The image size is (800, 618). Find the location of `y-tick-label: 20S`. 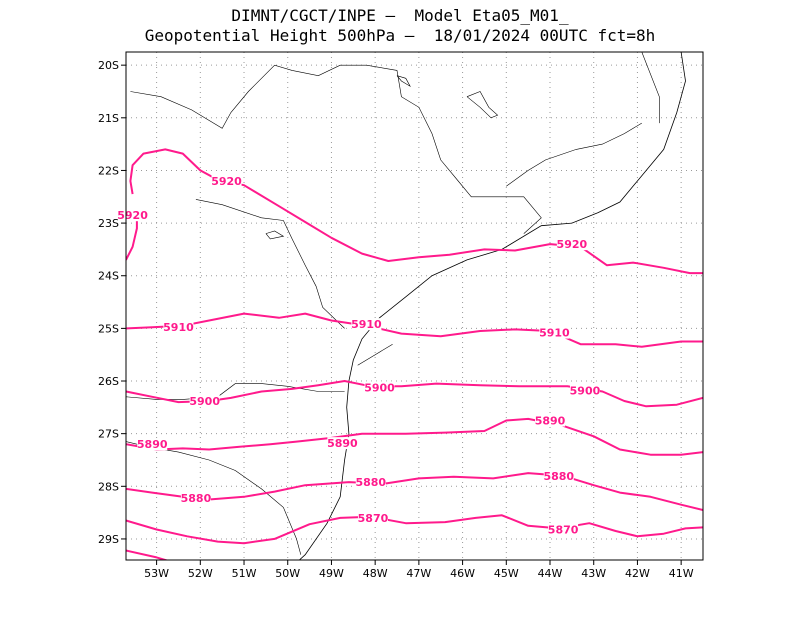

y-tick-label: 20S is located at coordinates (108, 65).